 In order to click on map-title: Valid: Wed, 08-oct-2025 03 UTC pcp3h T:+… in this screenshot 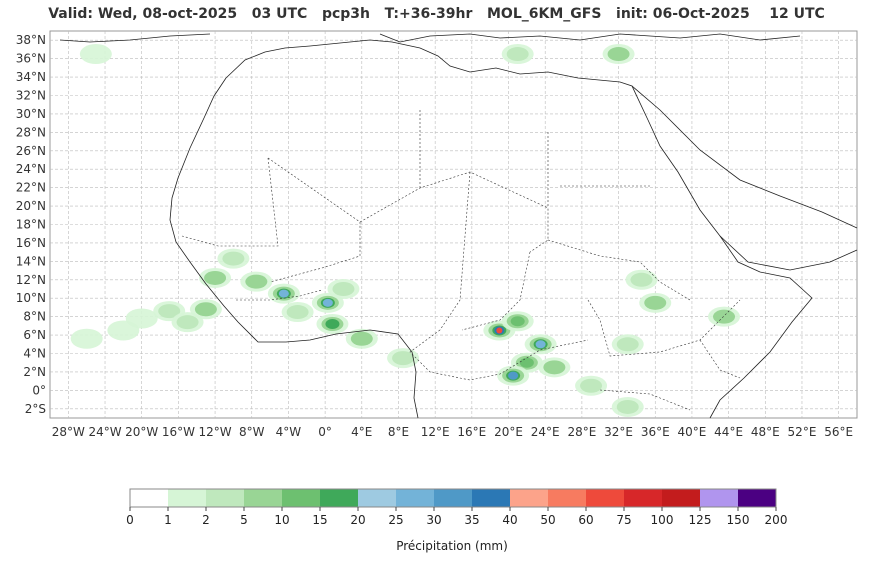, I will do `click(436, 14)`.